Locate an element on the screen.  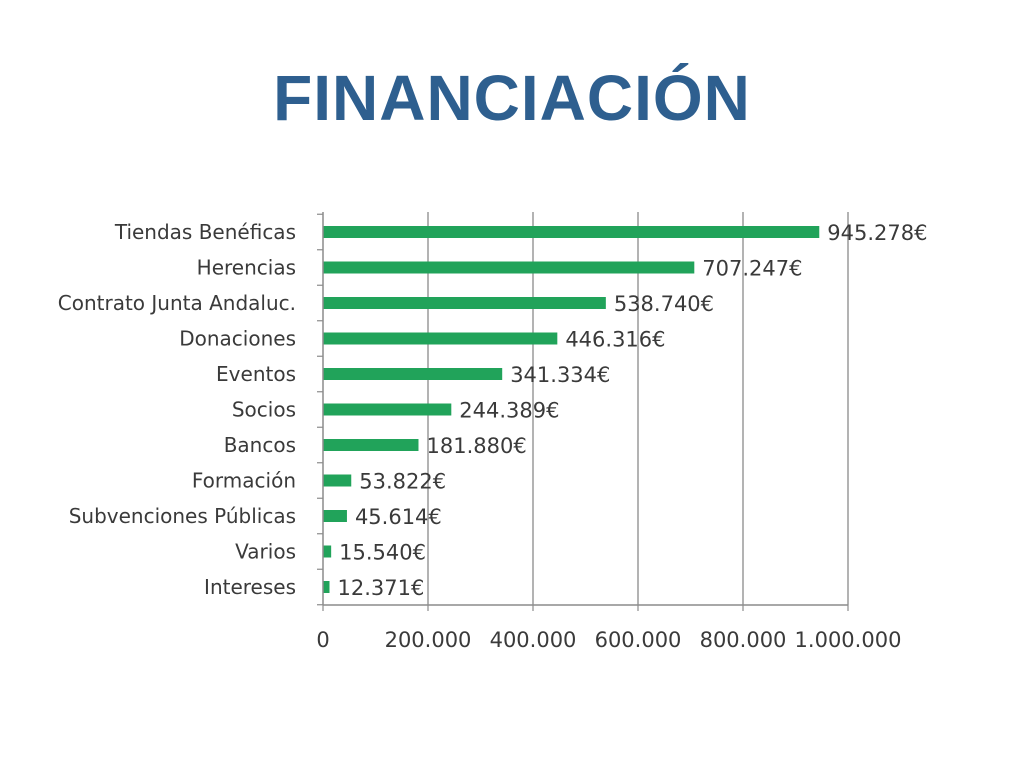
data-label: 15.540€ is located at coordinates (382, 553).